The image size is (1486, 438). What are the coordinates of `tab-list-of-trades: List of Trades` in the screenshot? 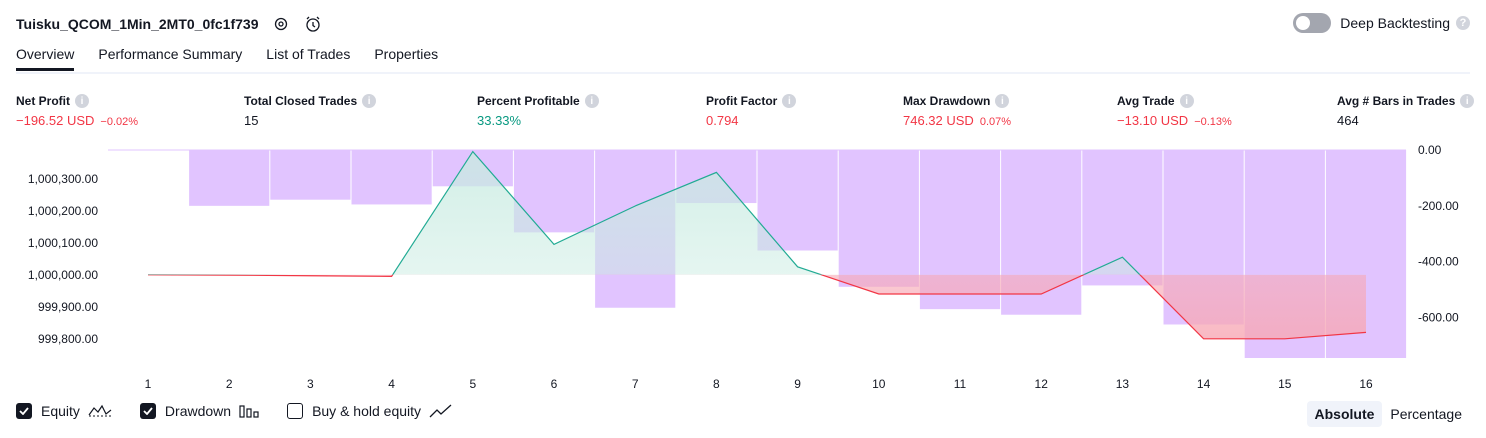 It's located at (308, 54).